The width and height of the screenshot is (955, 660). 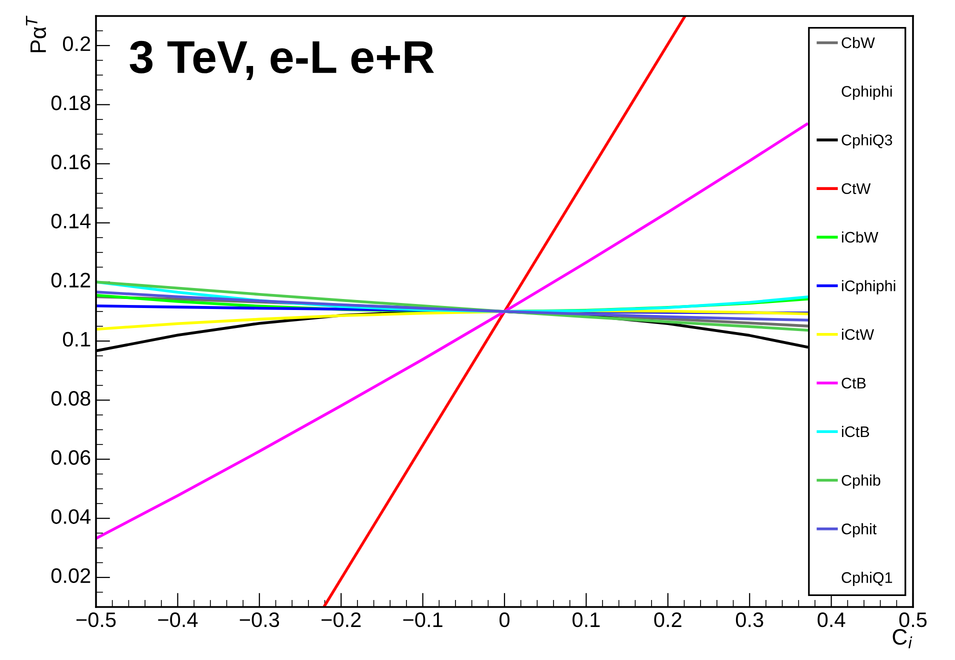 What do you see at coordinates (260, 620) in the screenshot?
I see `x-tick-label: −0.3` at bounding box center [260, 620].